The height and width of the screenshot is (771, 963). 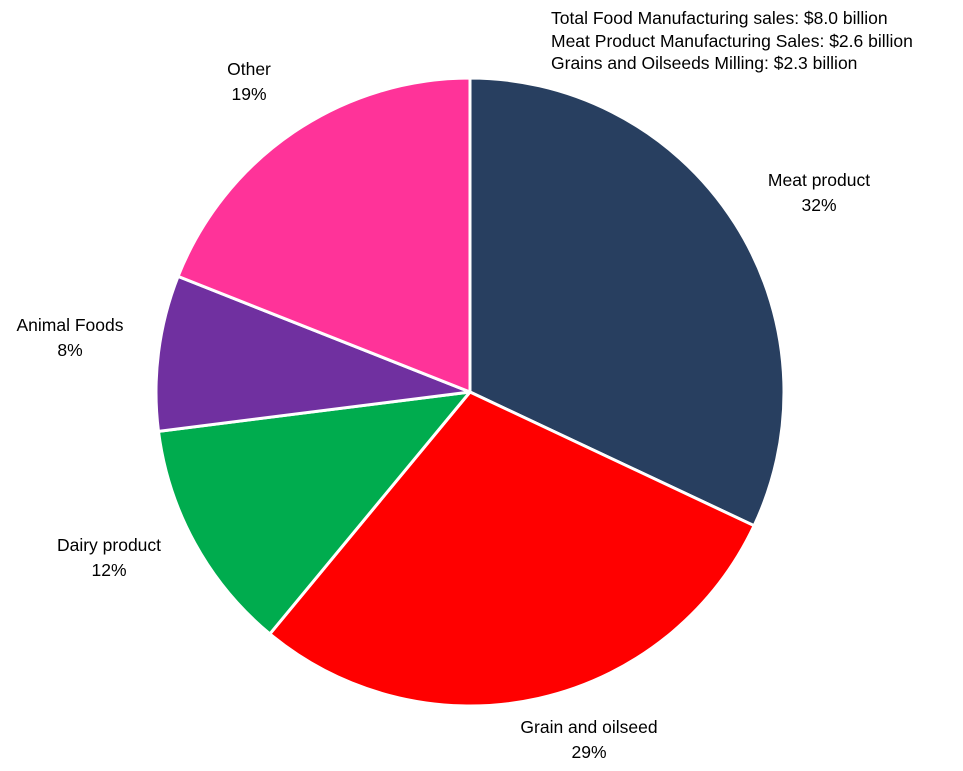 What do you see at coordinates (108, 570) in the screenshot?
I see `slice-percent-dairy-product: 12%` at bounding box center [108, 570].